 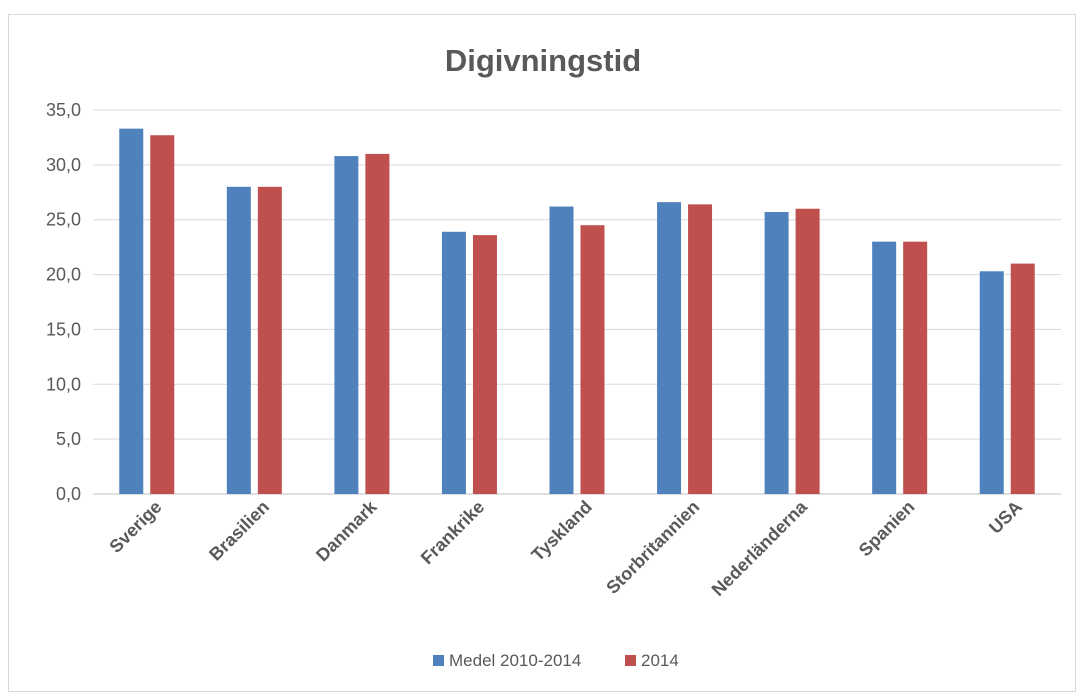 I want to click on x-tick-label: Danmark, so click(x=346, y=530).